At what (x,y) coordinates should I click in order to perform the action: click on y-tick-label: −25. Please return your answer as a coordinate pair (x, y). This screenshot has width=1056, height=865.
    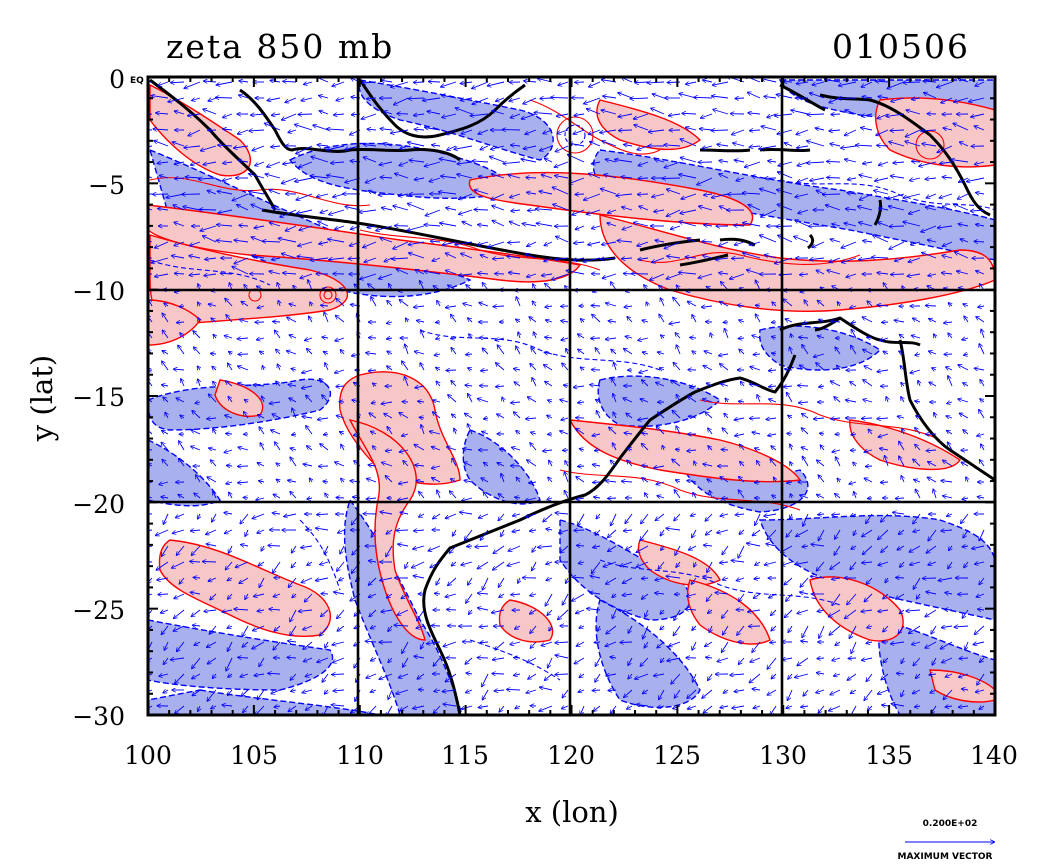
    Looking at the image, I should click on (98, 610).